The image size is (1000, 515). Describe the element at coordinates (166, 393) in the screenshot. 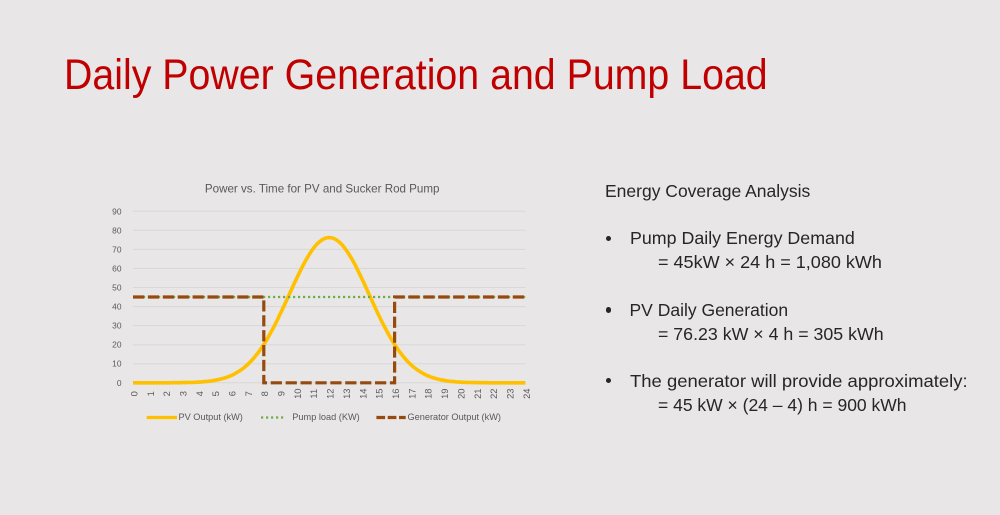

I see `svg-text: 2` at that location.